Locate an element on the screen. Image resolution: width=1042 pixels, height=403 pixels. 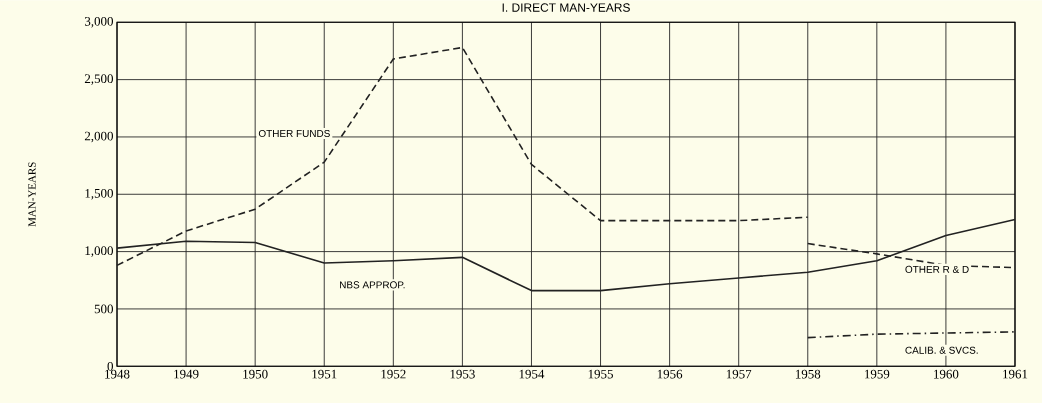
y-tick-label: 2,000 is located at coordinates (98, 137).